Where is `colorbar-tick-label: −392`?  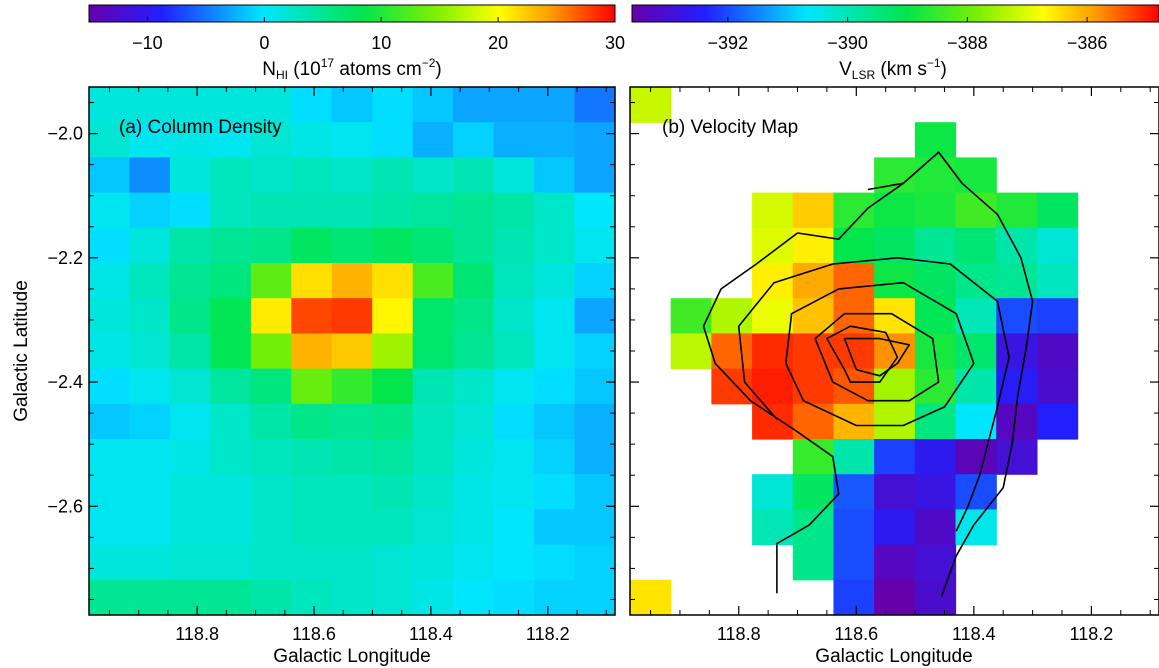 colorbar-tick-label: −392 is located at coordinates (728, 43).